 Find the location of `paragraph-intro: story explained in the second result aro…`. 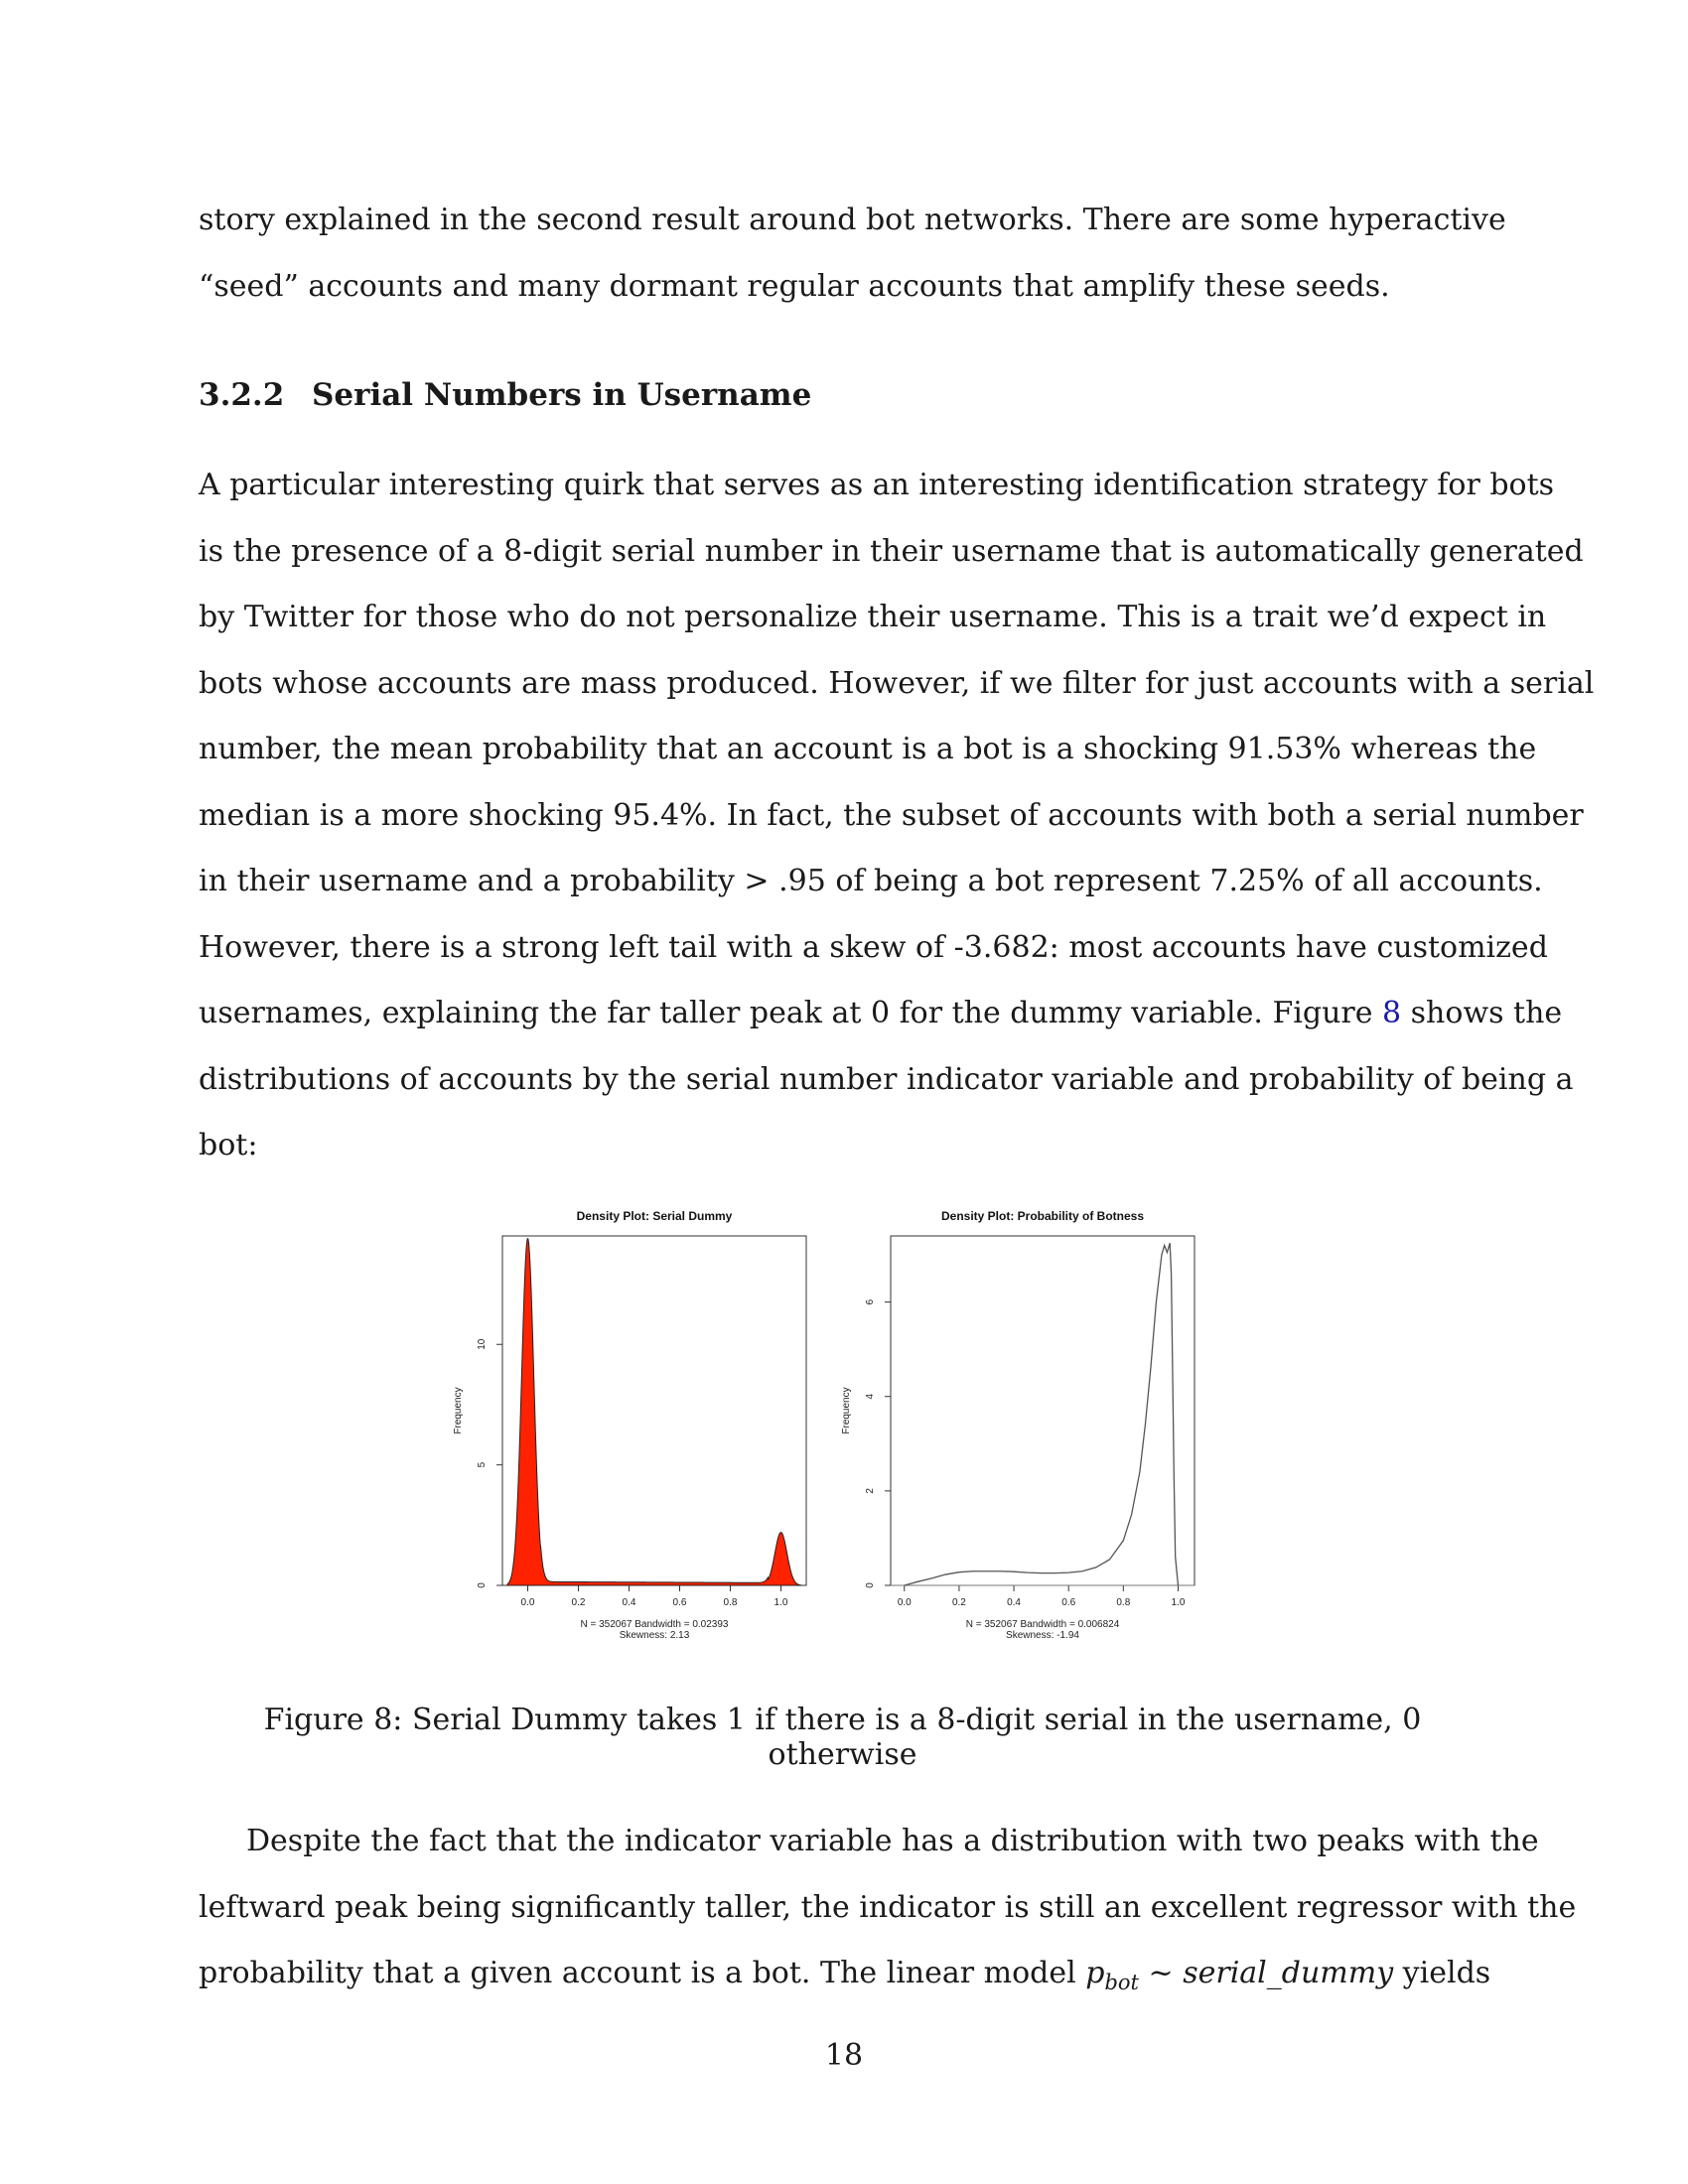

paragraph-intro: story explained in the second result aro… is located at coordinates (852, 254).